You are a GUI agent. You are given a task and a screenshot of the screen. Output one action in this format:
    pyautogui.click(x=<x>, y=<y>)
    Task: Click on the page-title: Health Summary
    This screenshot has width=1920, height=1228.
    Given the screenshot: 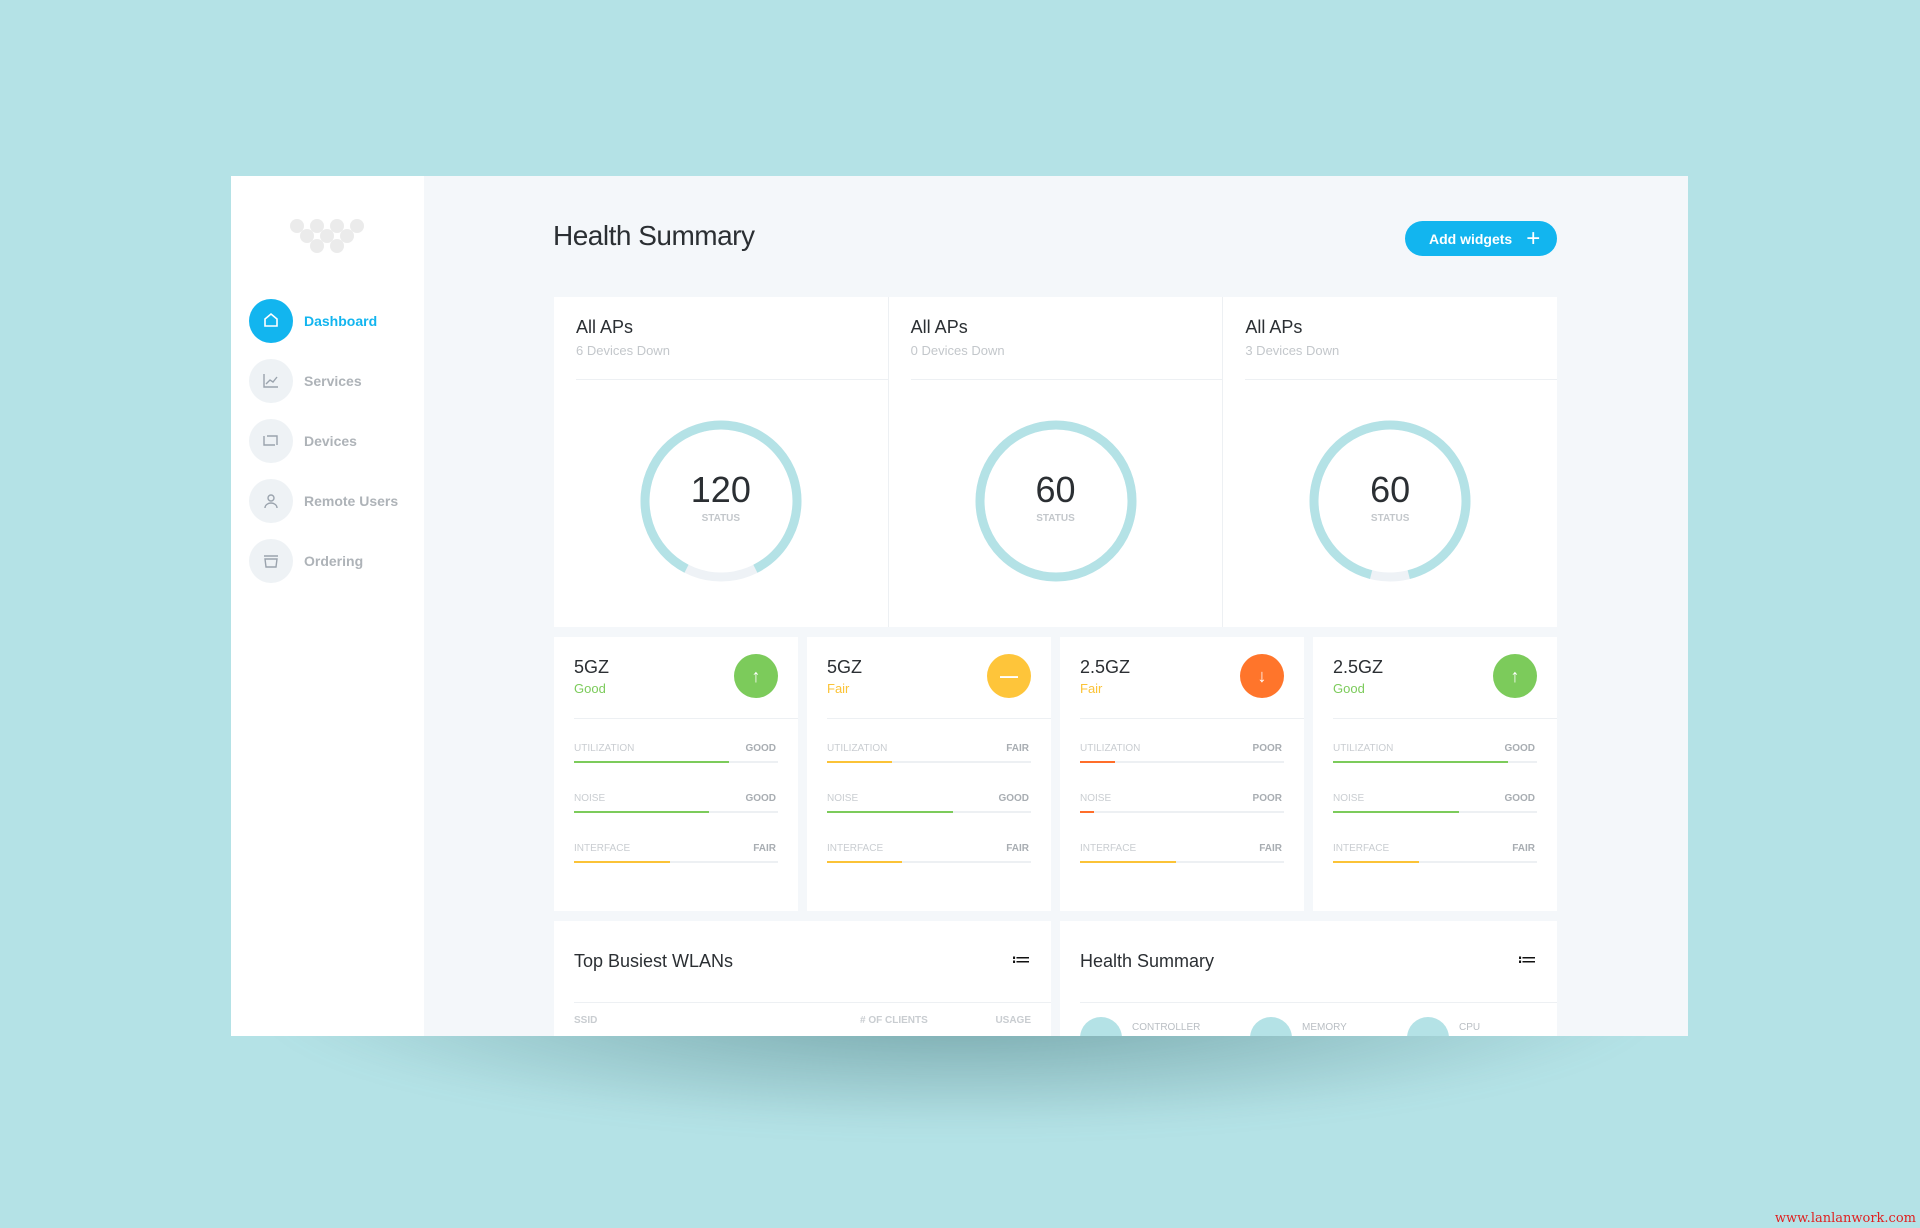 What is the action you would take?
    pyautogui.click(x=654, y=235)
    